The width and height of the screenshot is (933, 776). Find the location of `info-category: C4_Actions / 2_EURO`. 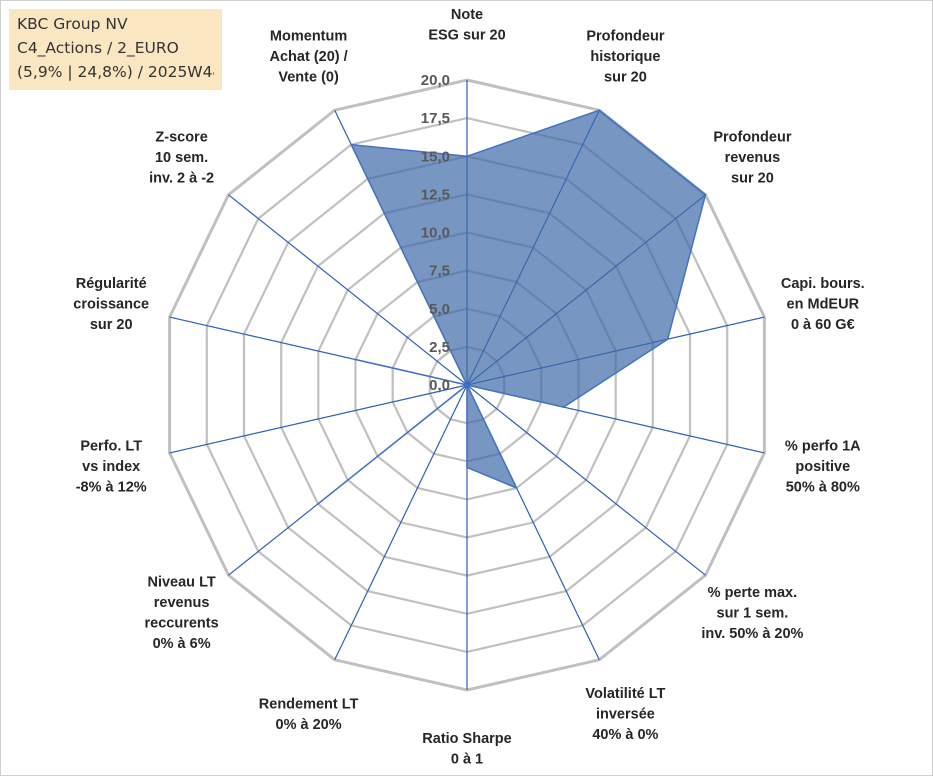

info-category: C4_Actions / 2_EURO is located at coordinates (98, 48).